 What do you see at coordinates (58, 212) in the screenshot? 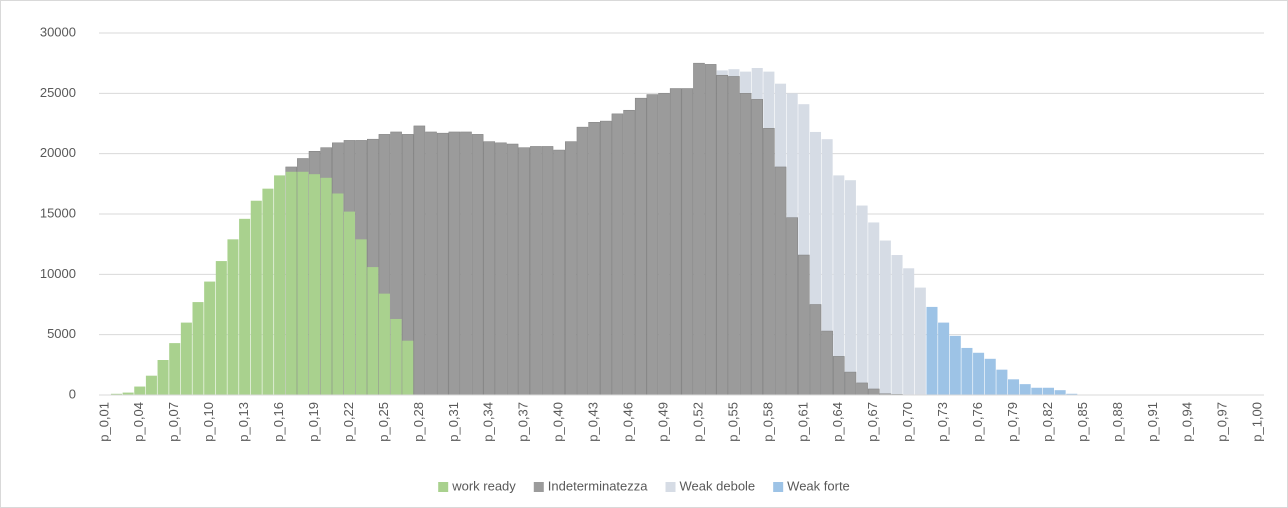
I see `y-tick-label: 15000` at bounding box center [58, 212].